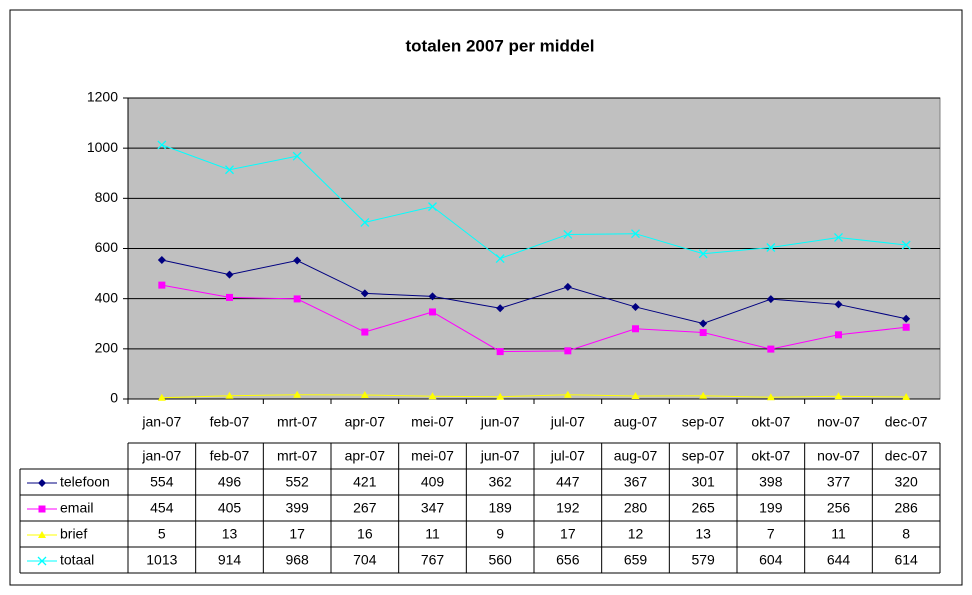 The image size is (972, 595). I want to click on table-cell: 265, so click(703, 508).